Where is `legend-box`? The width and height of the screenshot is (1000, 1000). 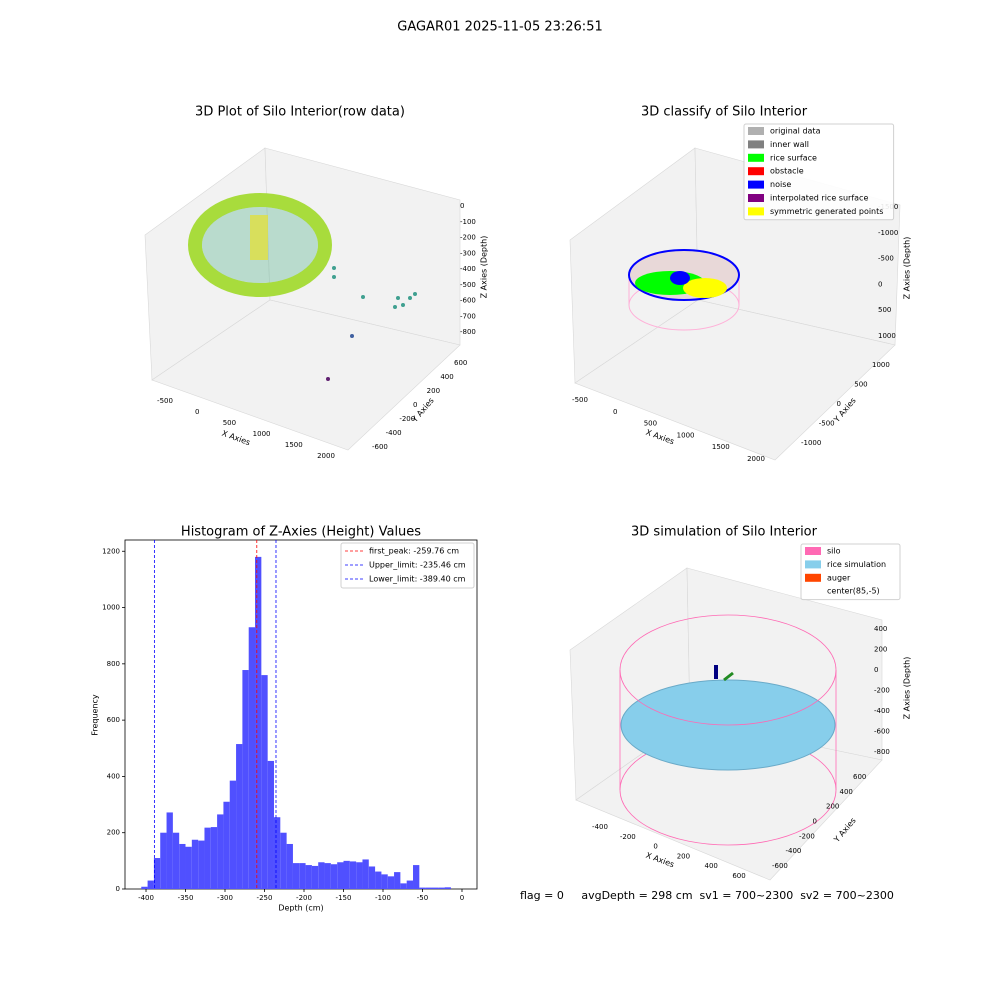
legend-box is located at coordinates (819, 172).